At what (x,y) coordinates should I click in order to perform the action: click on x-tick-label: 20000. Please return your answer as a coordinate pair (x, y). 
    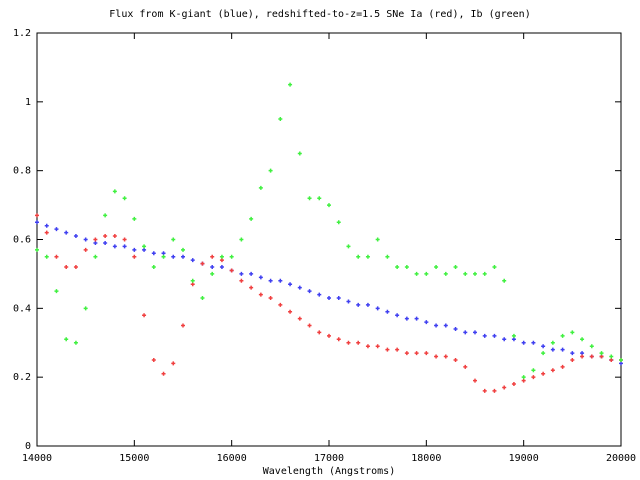
    Looking at the image, I should click on (621, 458).